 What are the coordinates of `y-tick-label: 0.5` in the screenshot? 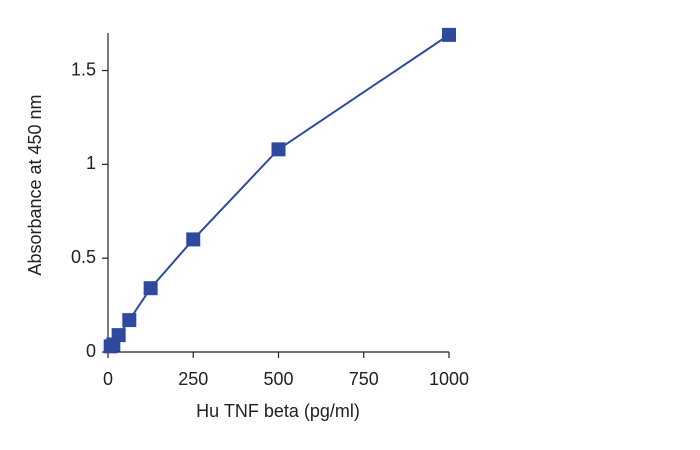 It's located at (83, 257).